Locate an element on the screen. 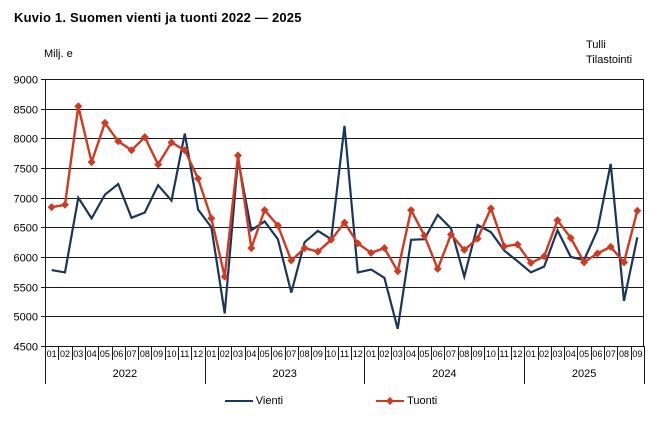 The width and height of the screenshot is (661, 432). legend-label-vienti: Vienti is located at coordinates (269, 401).